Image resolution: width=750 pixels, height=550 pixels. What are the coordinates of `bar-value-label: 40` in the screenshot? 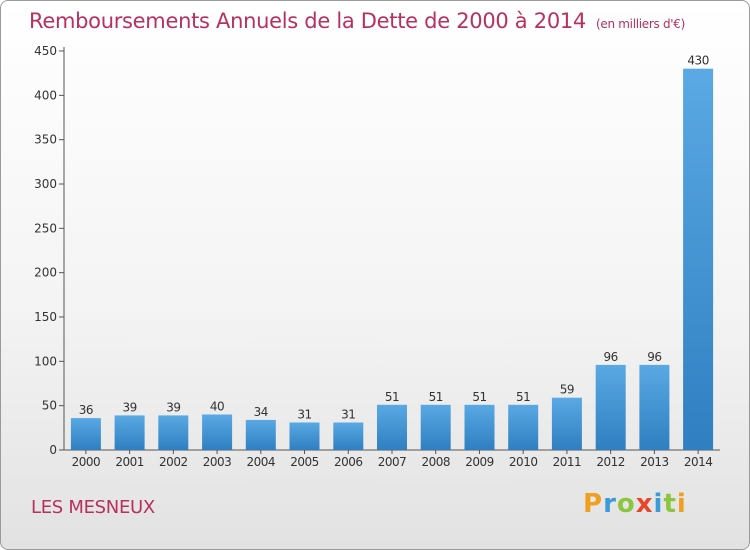 It's located at (217, 407).